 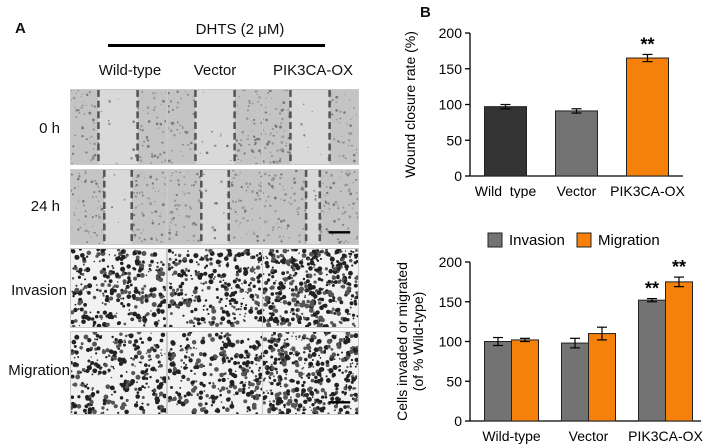 I want to click on micrograph-image, so click(x=118, y=373).